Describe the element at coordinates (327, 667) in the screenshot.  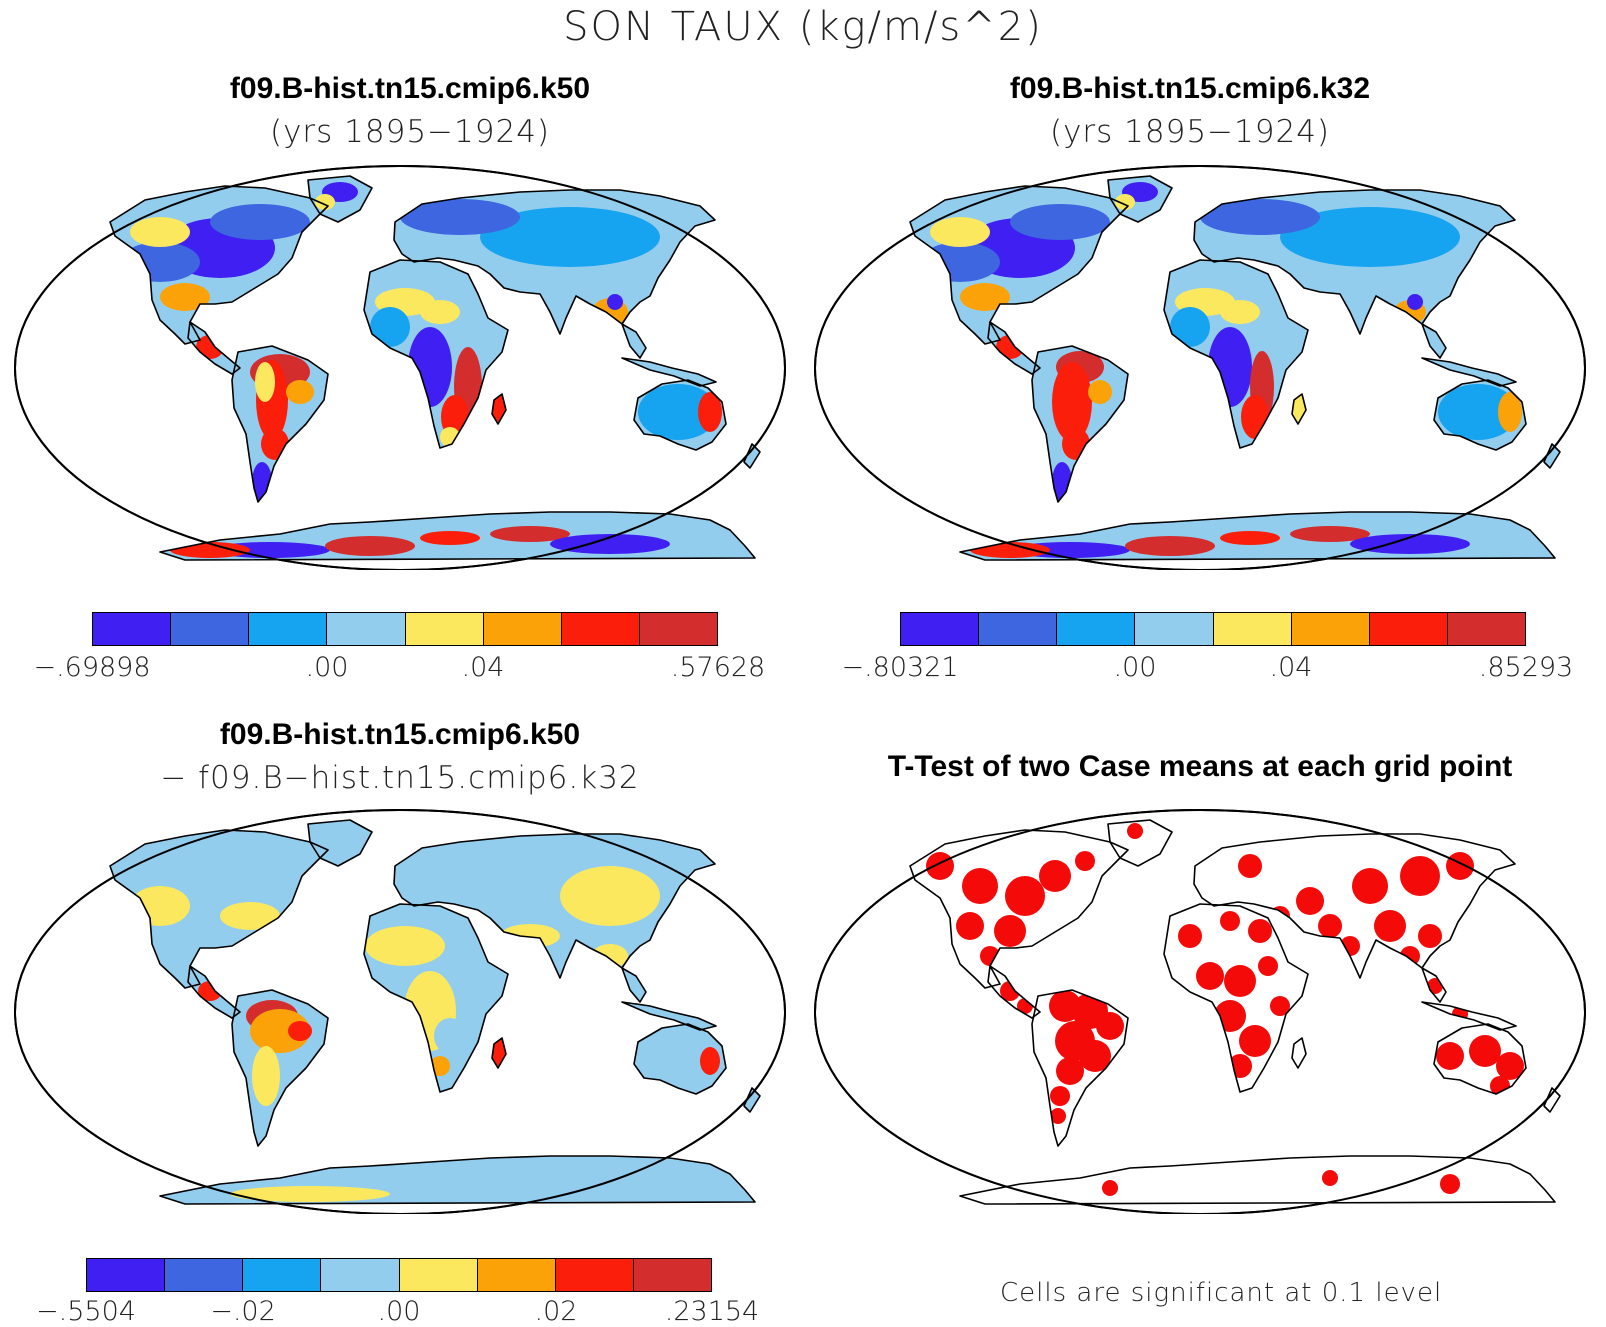
I see `colorbar-k50-label-zero: .00` at that location.